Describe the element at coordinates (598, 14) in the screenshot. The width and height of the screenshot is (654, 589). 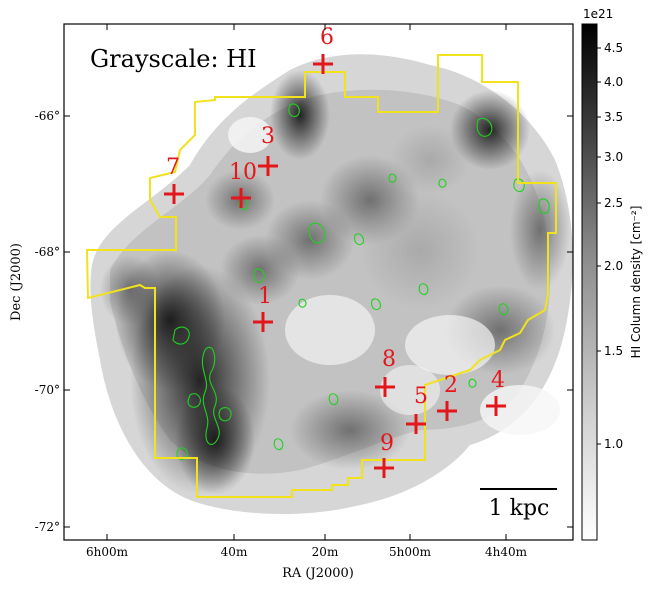
I see `colorbar-multiplier: 1e21` at that location.